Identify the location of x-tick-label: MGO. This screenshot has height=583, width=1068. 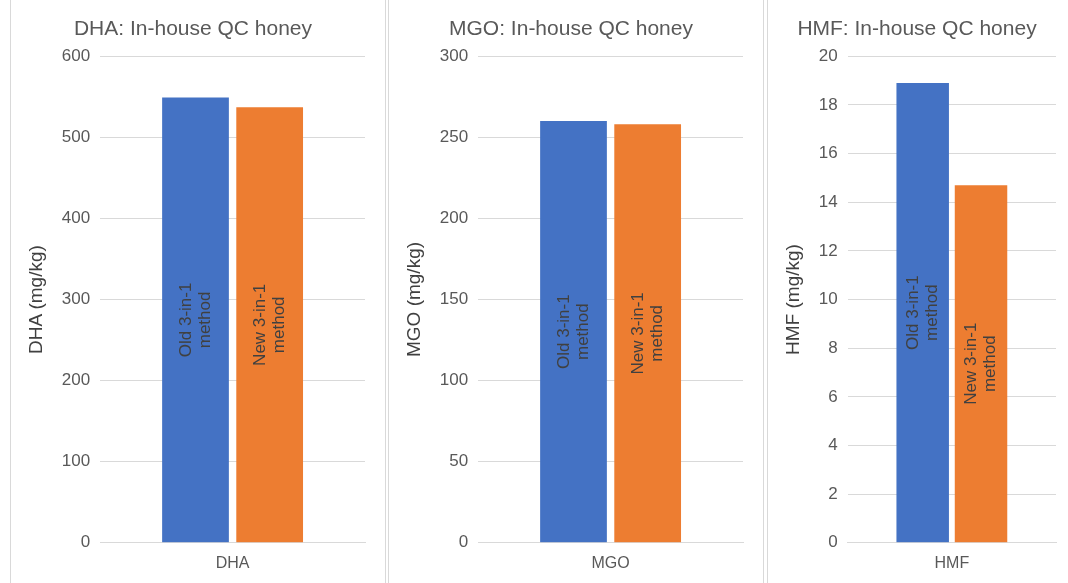
(610, 562).